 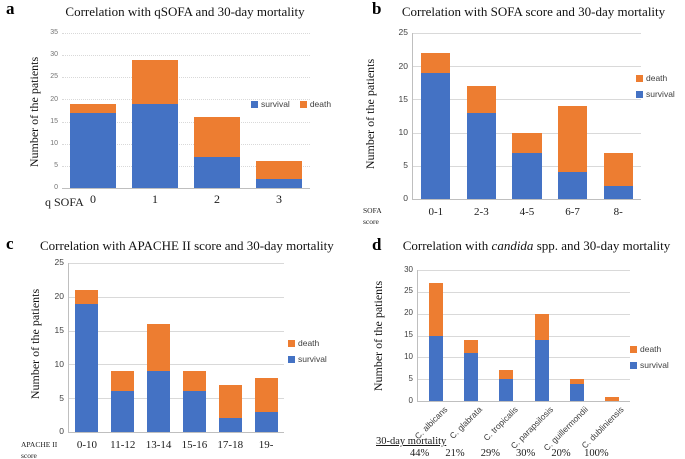 What do you see at coordinates (93, 199) in the screenshot?
I see `category-label: 0` at bounding box center [93, 199].